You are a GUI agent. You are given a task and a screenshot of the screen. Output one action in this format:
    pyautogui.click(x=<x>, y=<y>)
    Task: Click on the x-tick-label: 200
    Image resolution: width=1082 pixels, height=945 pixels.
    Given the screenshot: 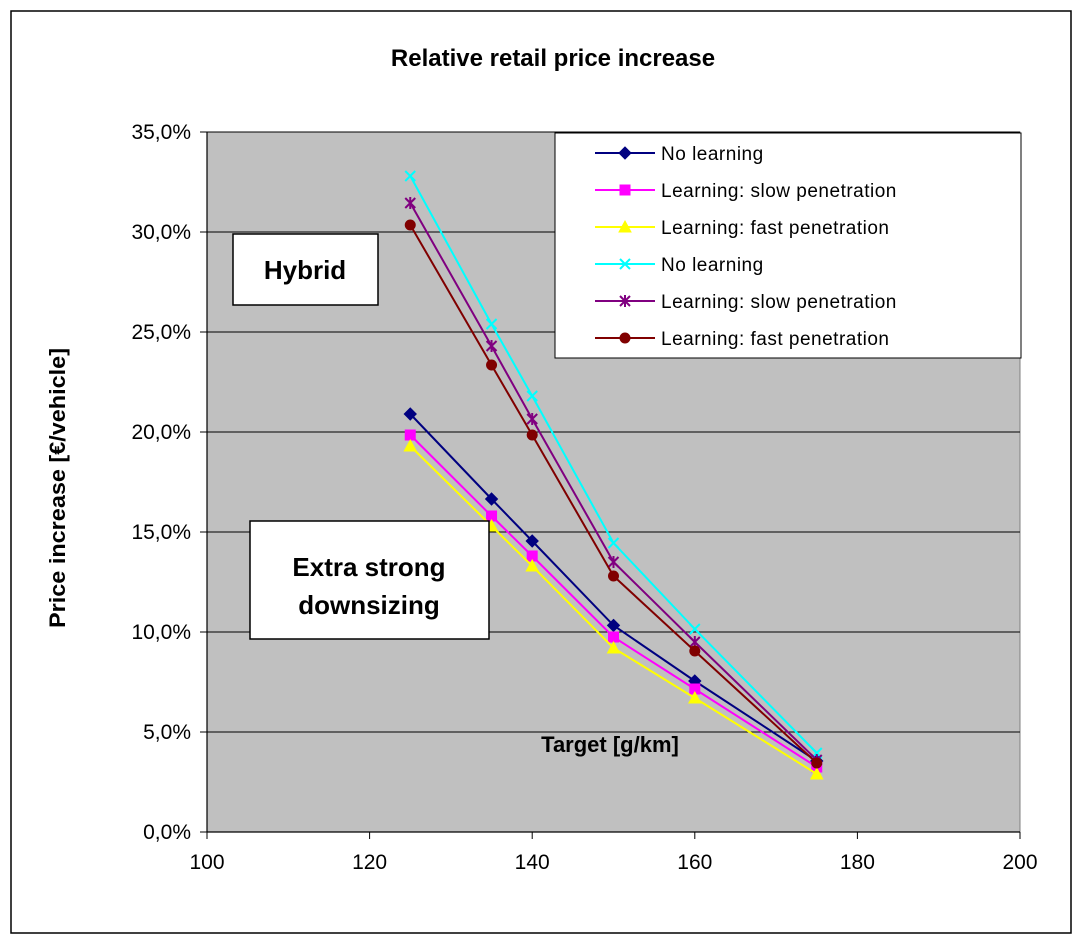 What is the action you would take?
    pyautogui.click(x=1019, y=862)
    